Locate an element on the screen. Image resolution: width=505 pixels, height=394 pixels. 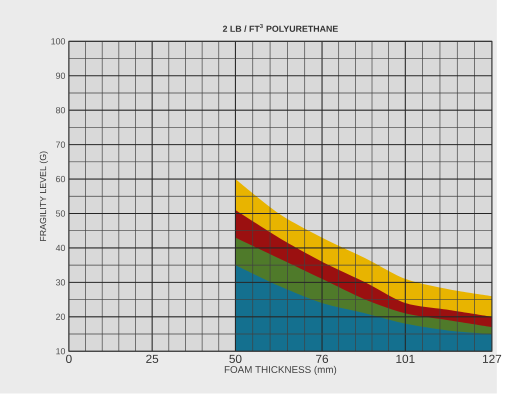
x-tick-label: 0 is located at coordinates (69, 359).